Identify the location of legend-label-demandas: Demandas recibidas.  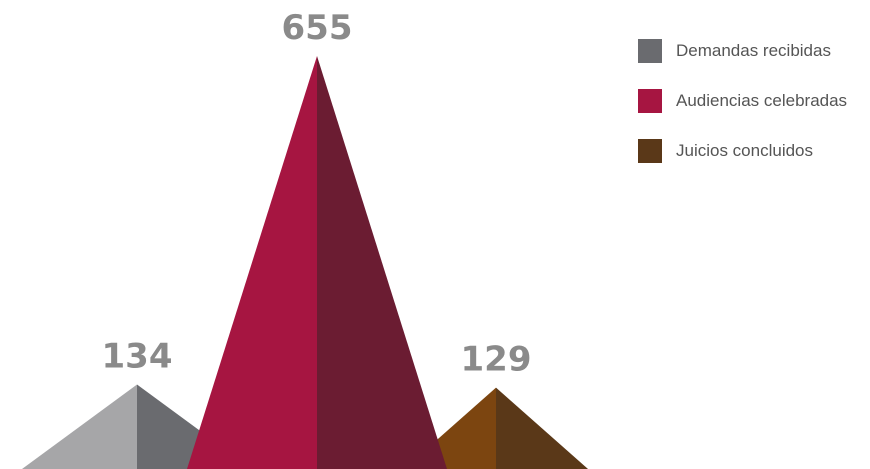
(753, 50).